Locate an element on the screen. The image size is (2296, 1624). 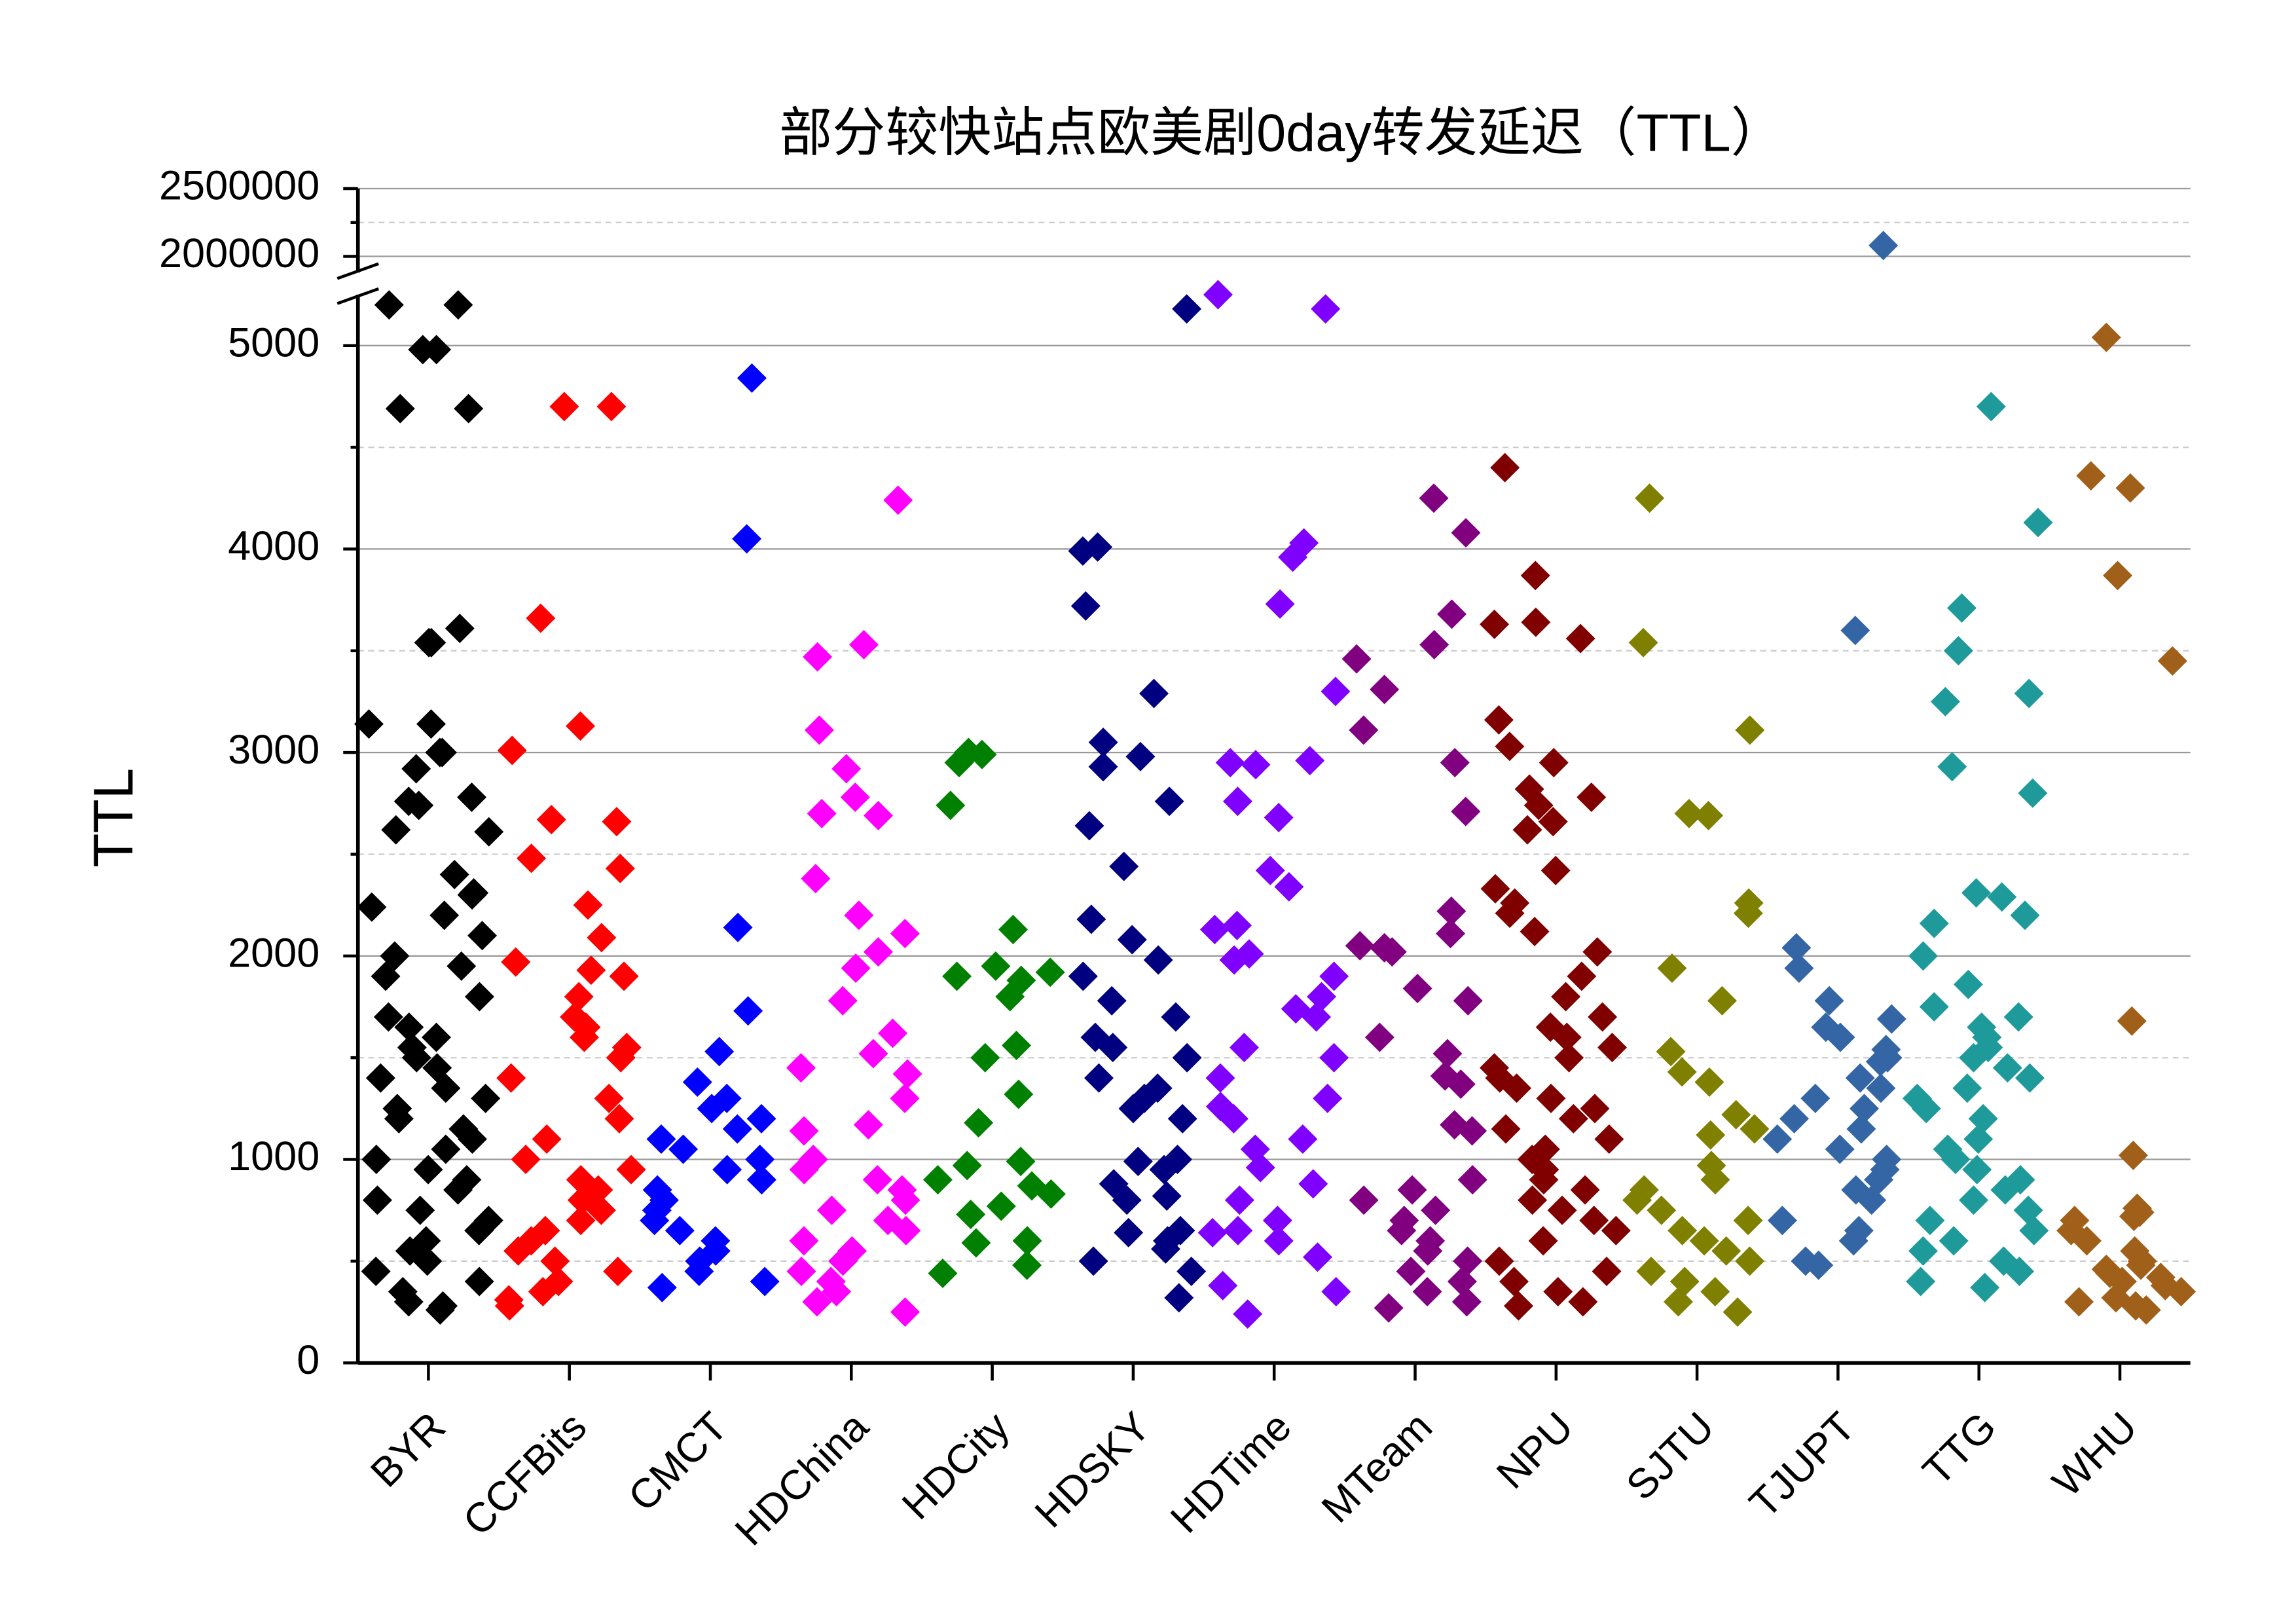
x-tick-label: NPU is located at coordinates (1535, 1450).